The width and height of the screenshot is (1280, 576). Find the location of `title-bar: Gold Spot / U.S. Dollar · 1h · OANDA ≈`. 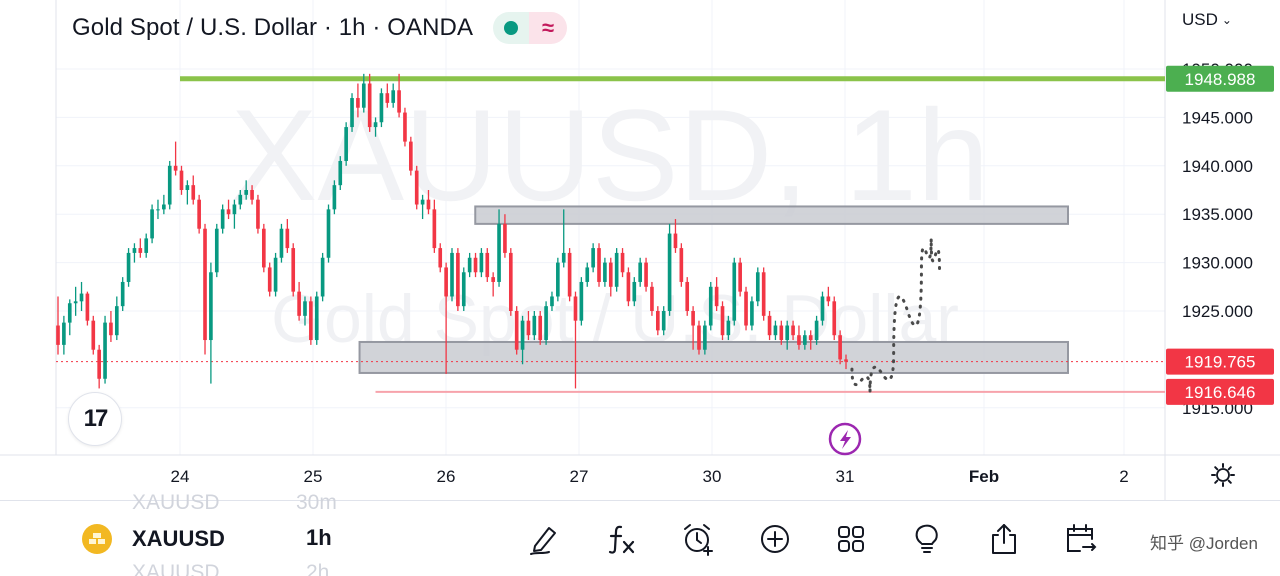

title-bar: Gold Spot / U.S. Dollar · 1h · OANDA ≈ is located at coordinates (320, 28).